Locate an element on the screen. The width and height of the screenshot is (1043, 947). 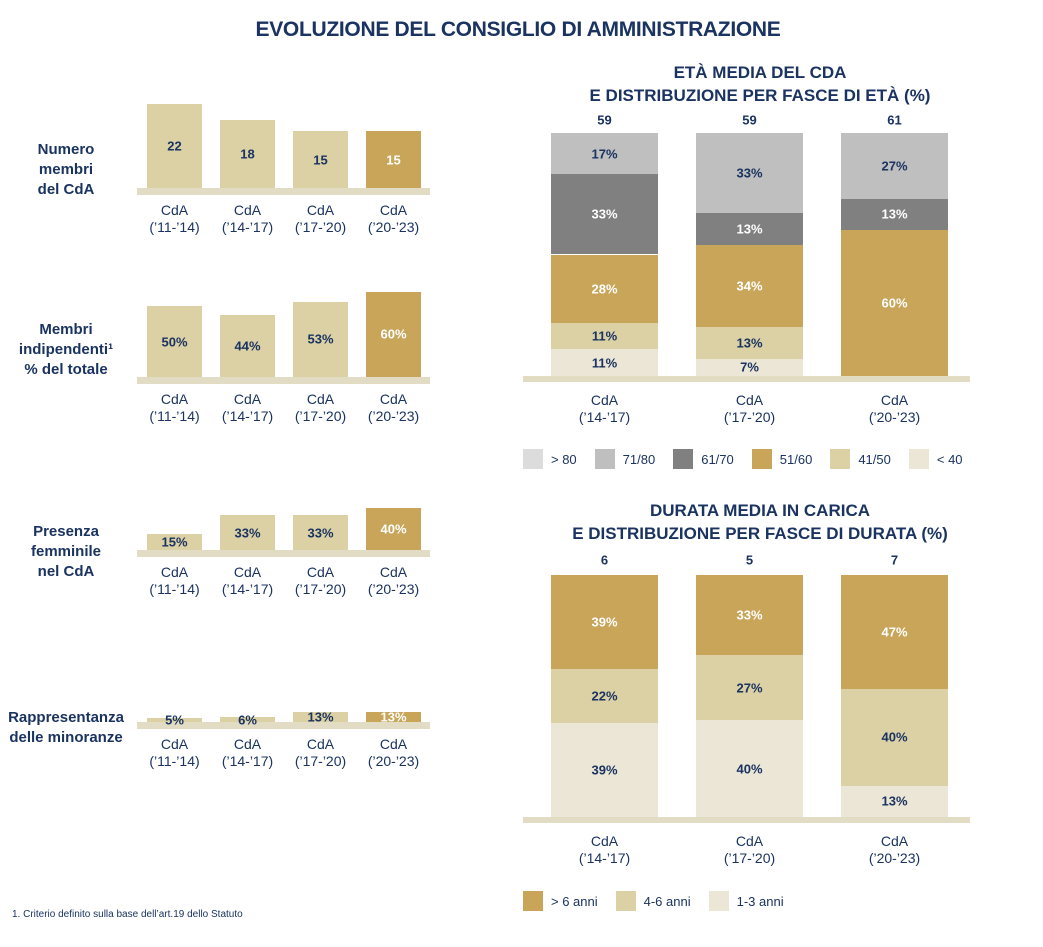
legend-item: > 6 anni is located at coordinates (560, 901).